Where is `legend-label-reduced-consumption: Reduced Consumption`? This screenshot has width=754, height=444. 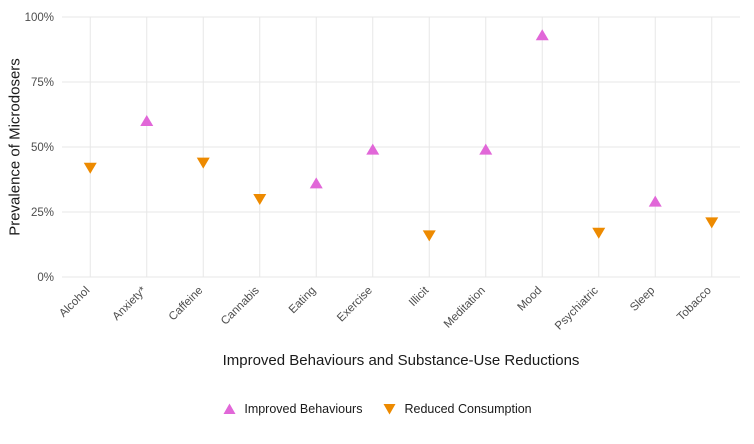
legend-label-reduced-consumption: Reduced Consumption is located at coordinates (468, 409).